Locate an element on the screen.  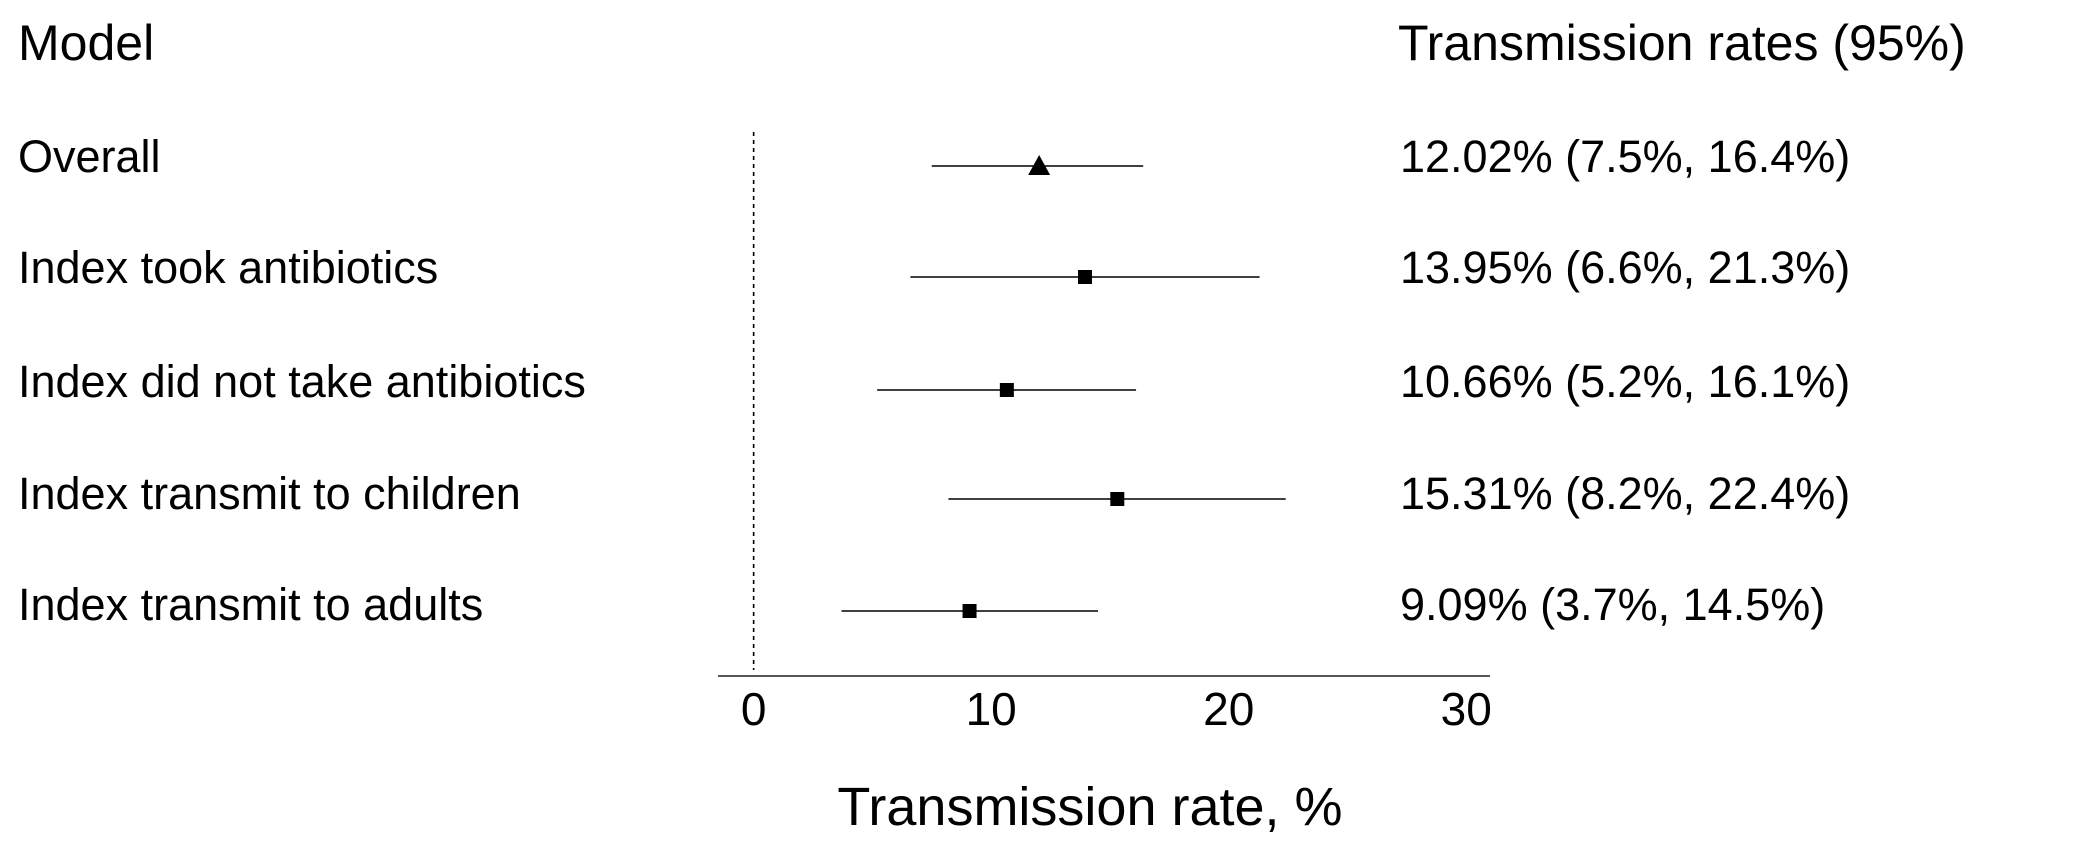
x-tick-label: 20 is located at coordinates (1228, 709).